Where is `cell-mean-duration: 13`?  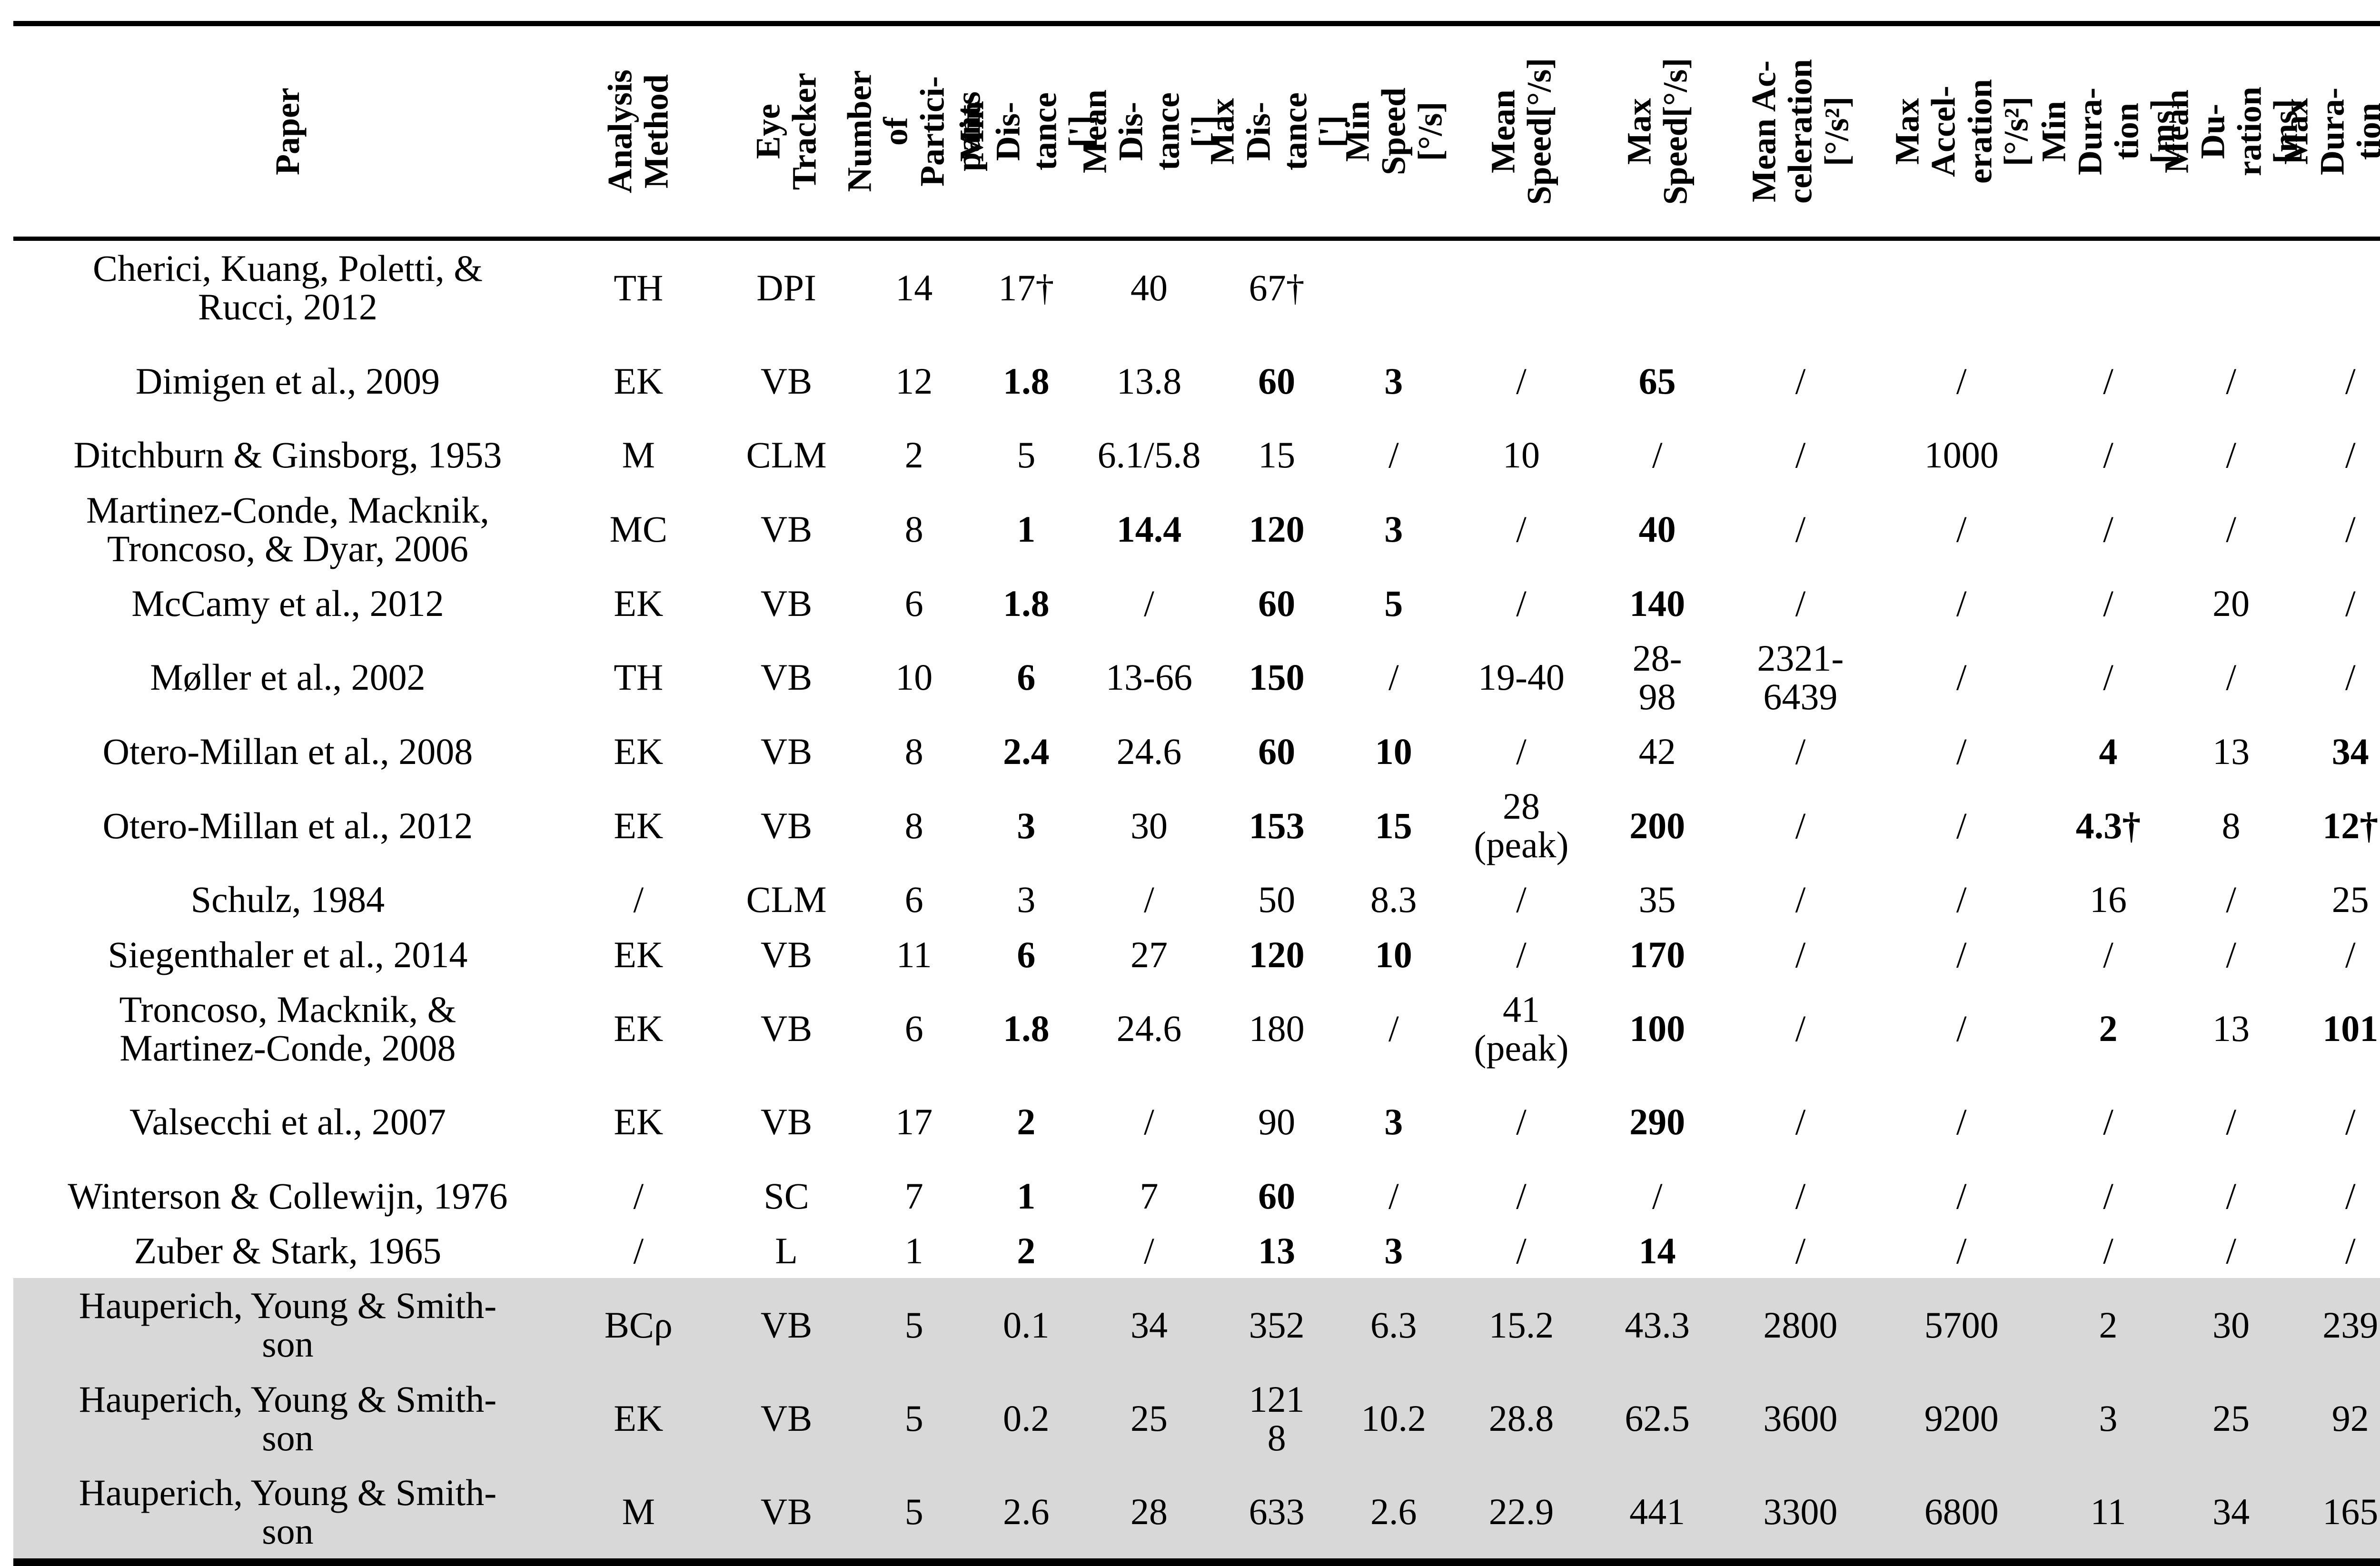
cell-mean-duration: 13 is located at coordinates (2231, 752).